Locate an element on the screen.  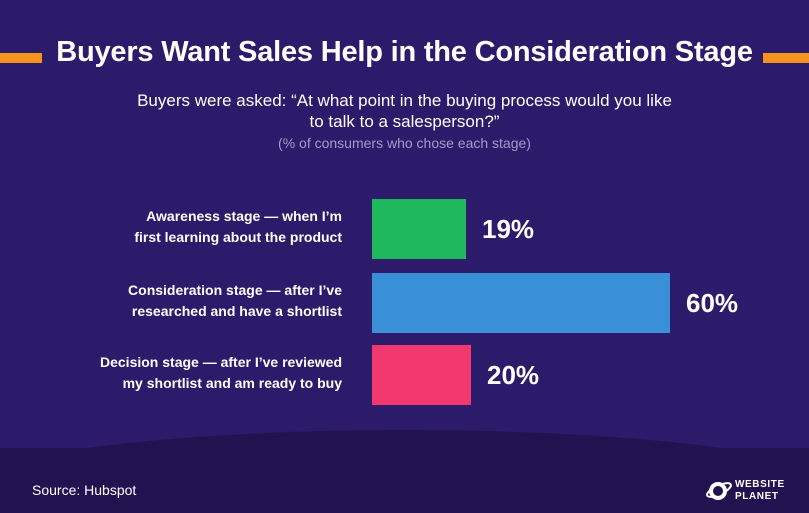
website-planet-logo: WEBSITE PLANET is located at coordinates (750, 491).